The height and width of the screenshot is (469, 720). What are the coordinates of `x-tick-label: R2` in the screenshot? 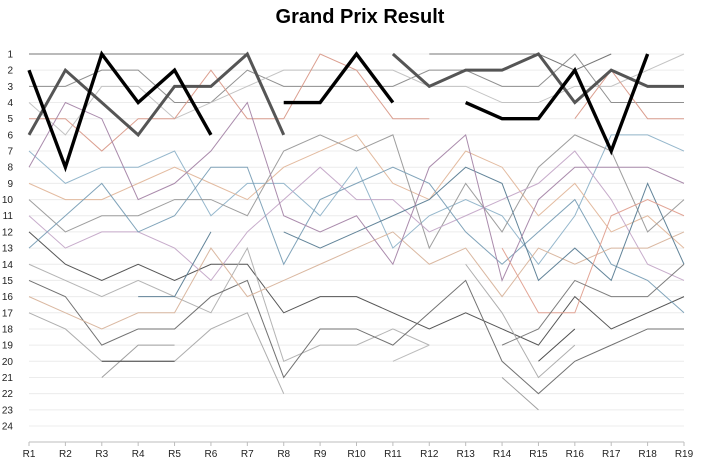 It's located at (65, 454).